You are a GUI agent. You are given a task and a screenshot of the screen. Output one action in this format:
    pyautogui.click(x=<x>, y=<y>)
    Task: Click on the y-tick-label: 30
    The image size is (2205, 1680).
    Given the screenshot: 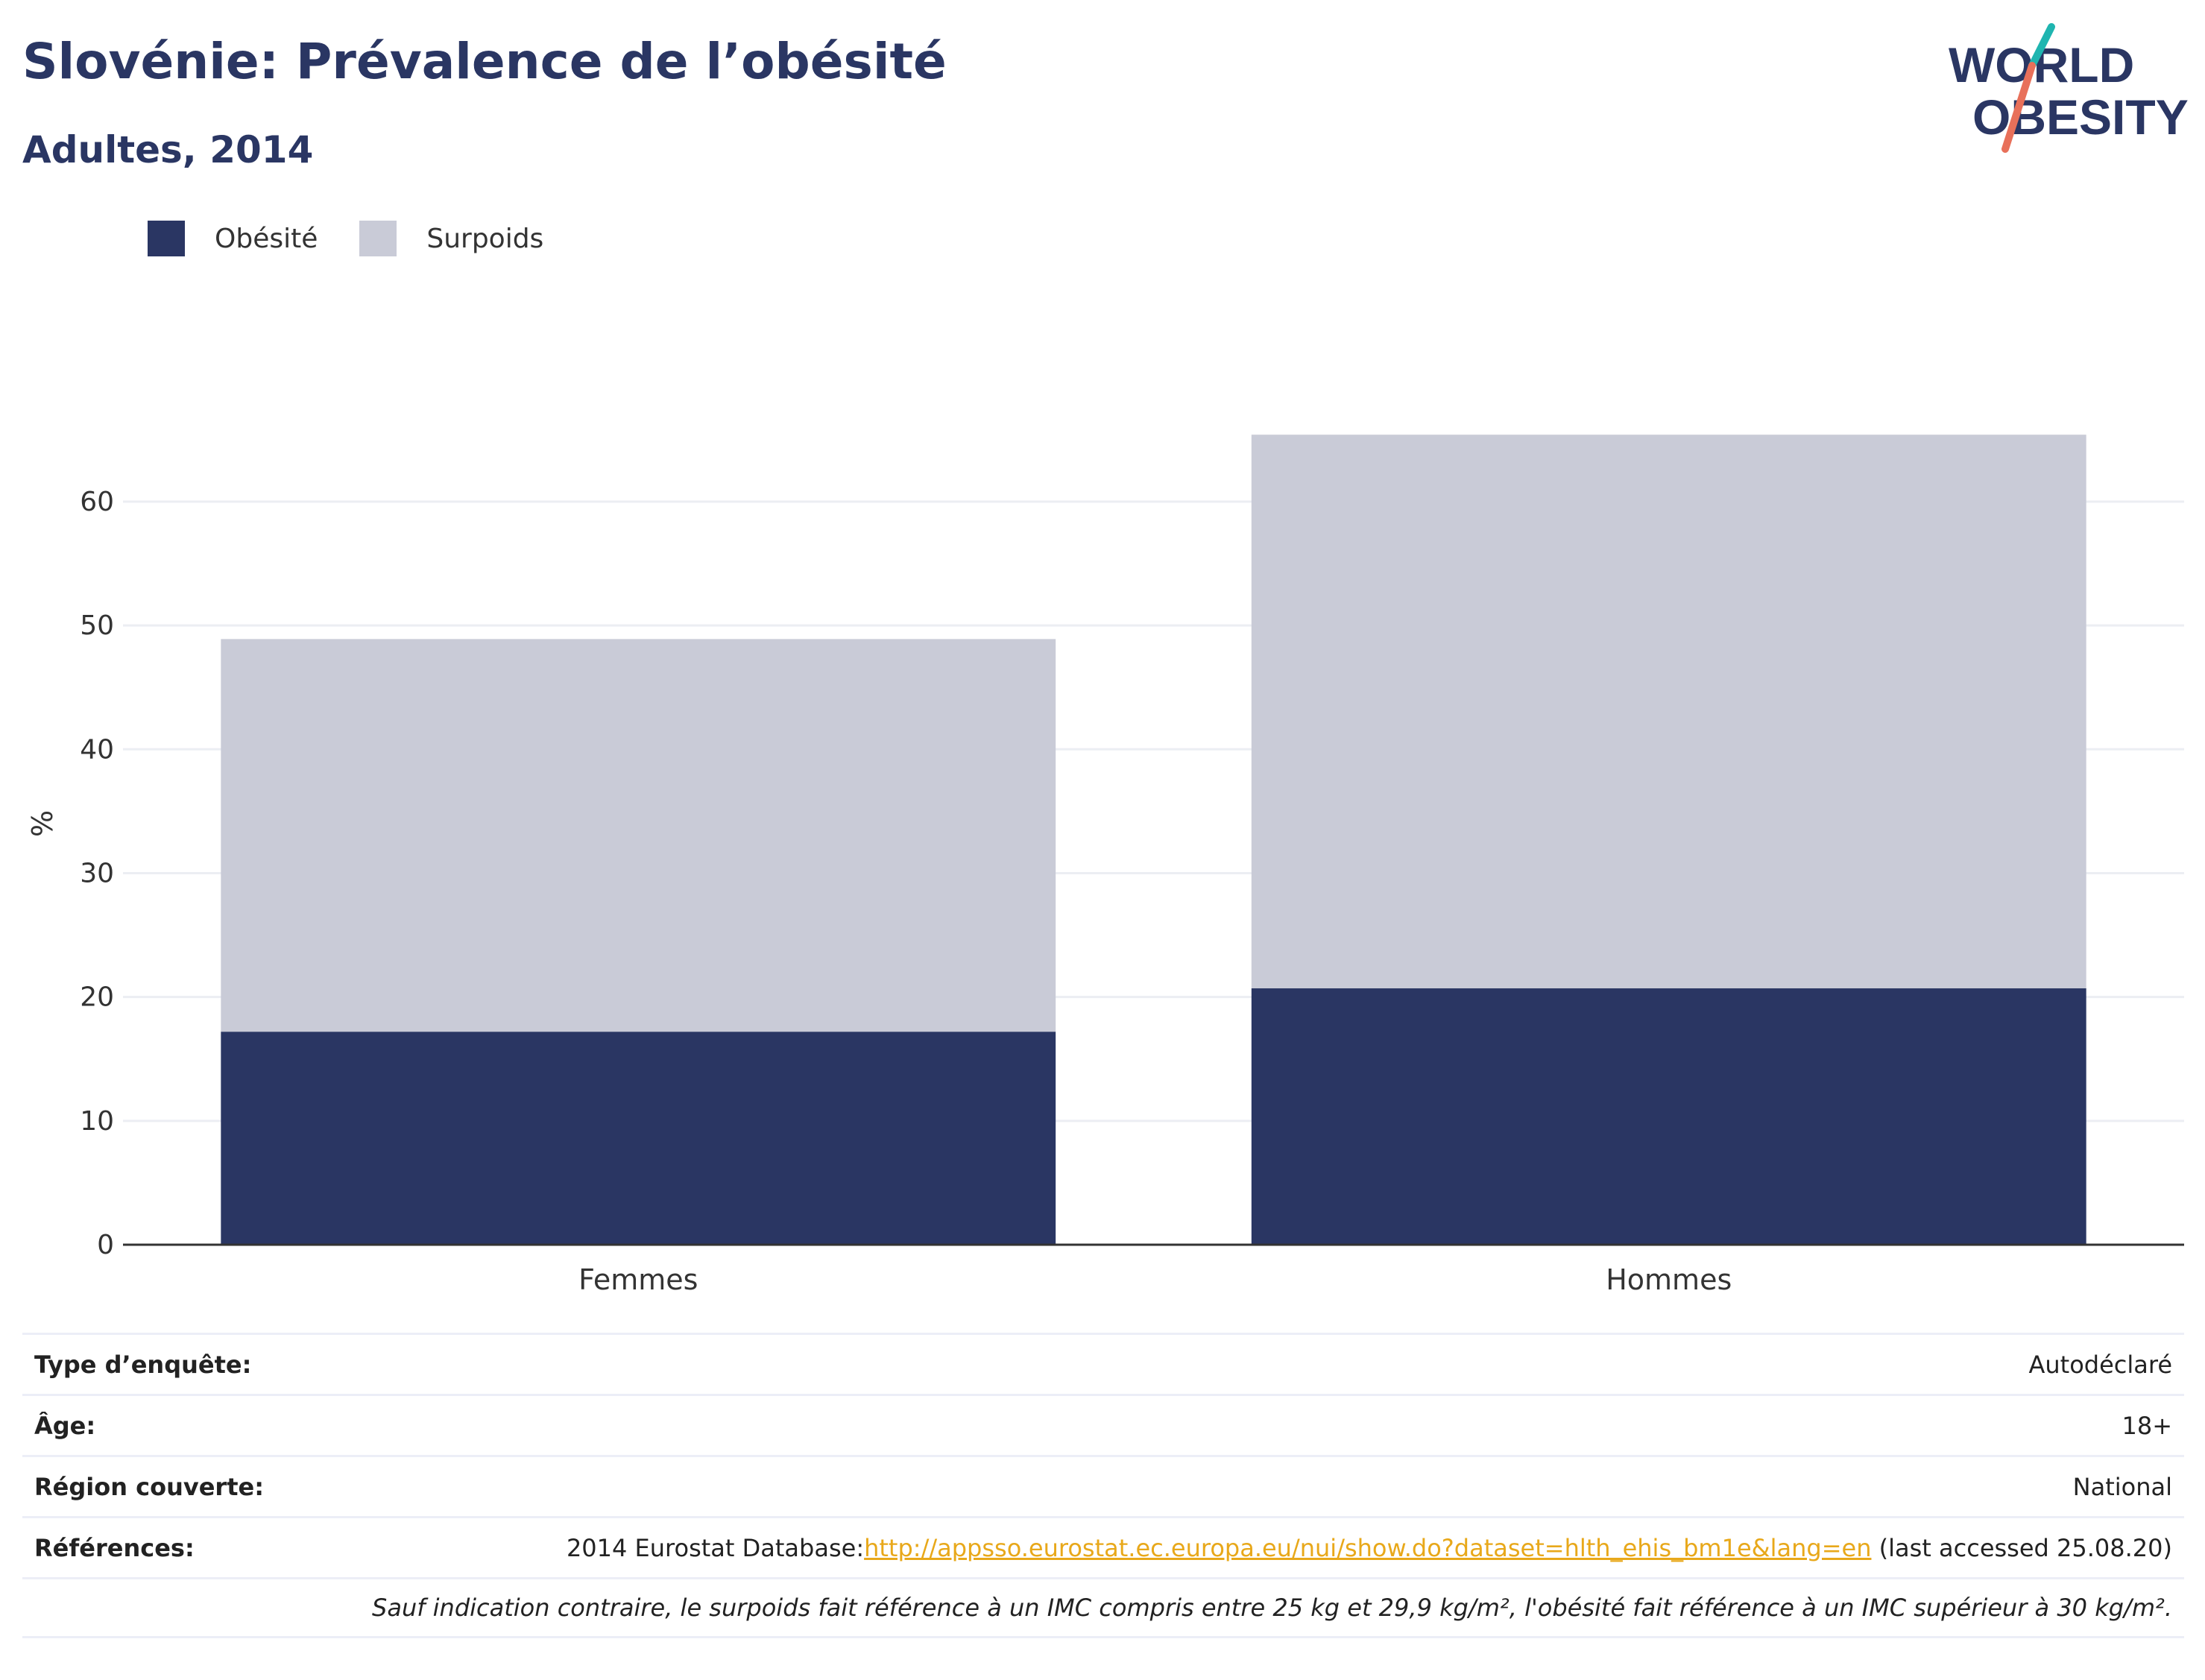 What is the action you would take?
    pyautogui.click(x=97, y=873)
    